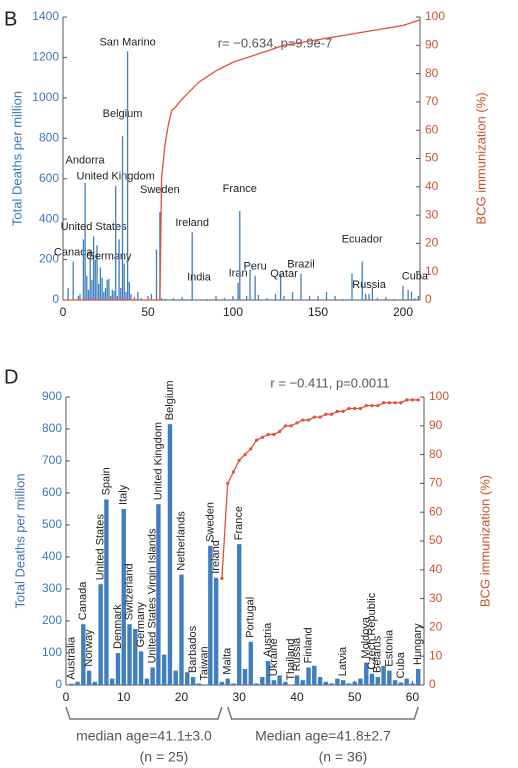  What do you see at coordinates (158, 461) in the screenshot?
I see `bar-label: United Kingdom` at bounding box center [158, 461].